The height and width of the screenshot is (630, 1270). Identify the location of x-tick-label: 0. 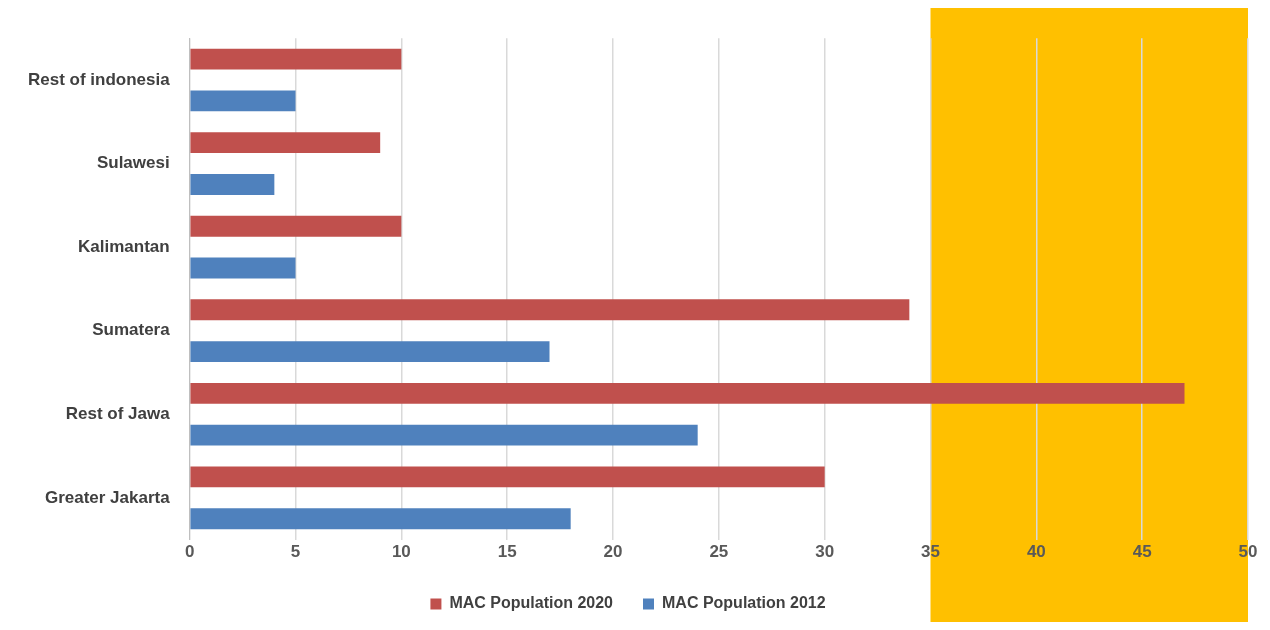
(189, 552).